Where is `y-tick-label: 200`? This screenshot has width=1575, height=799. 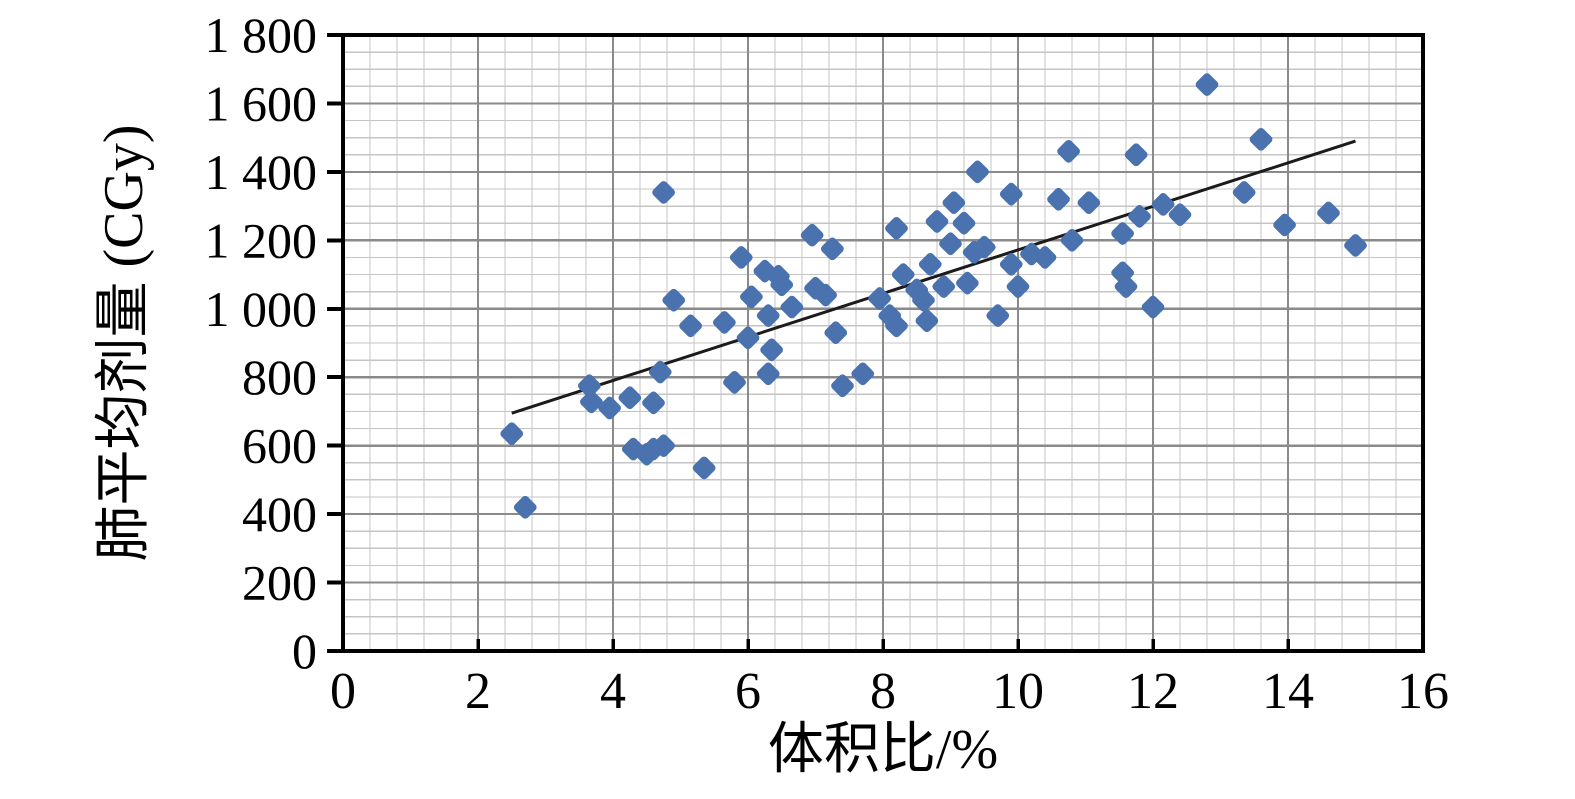
y-tick-label: 200 is located at coordinates (279, 583).